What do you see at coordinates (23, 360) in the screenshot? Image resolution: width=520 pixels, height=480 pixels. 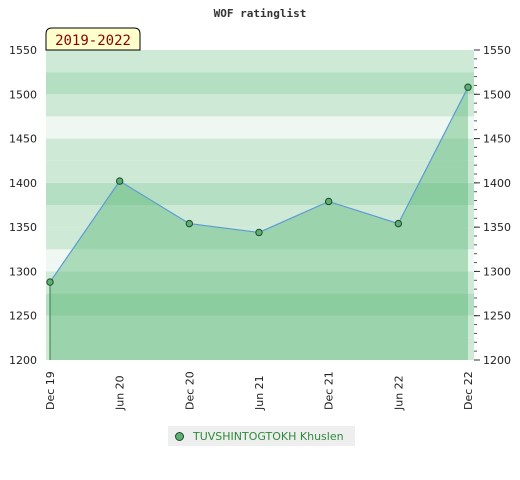 I see `y-tick-label-left: 1200` at bounding box center [23, 360].